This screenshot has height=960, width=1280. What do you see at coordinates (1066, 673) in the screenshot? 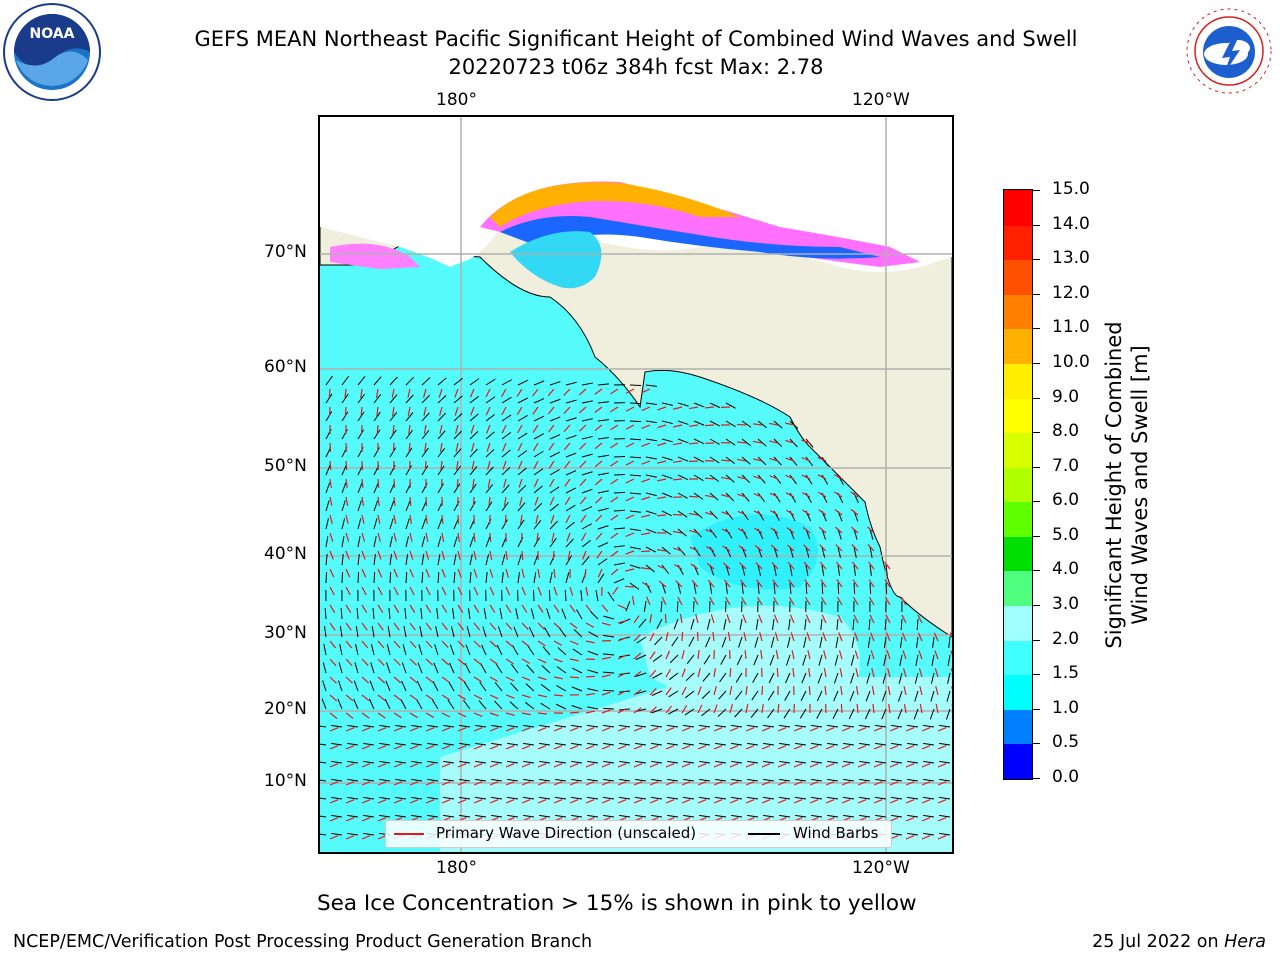
I see `colorbar-tick-label: 1.5` at bounding box center [1066, 673].